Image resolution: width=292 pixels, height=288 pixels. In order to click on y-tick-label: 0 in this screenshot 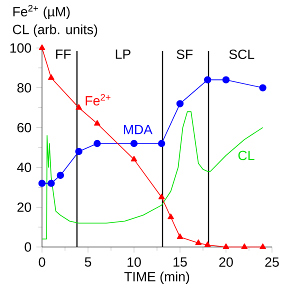, I will do `click(28, 247)`.